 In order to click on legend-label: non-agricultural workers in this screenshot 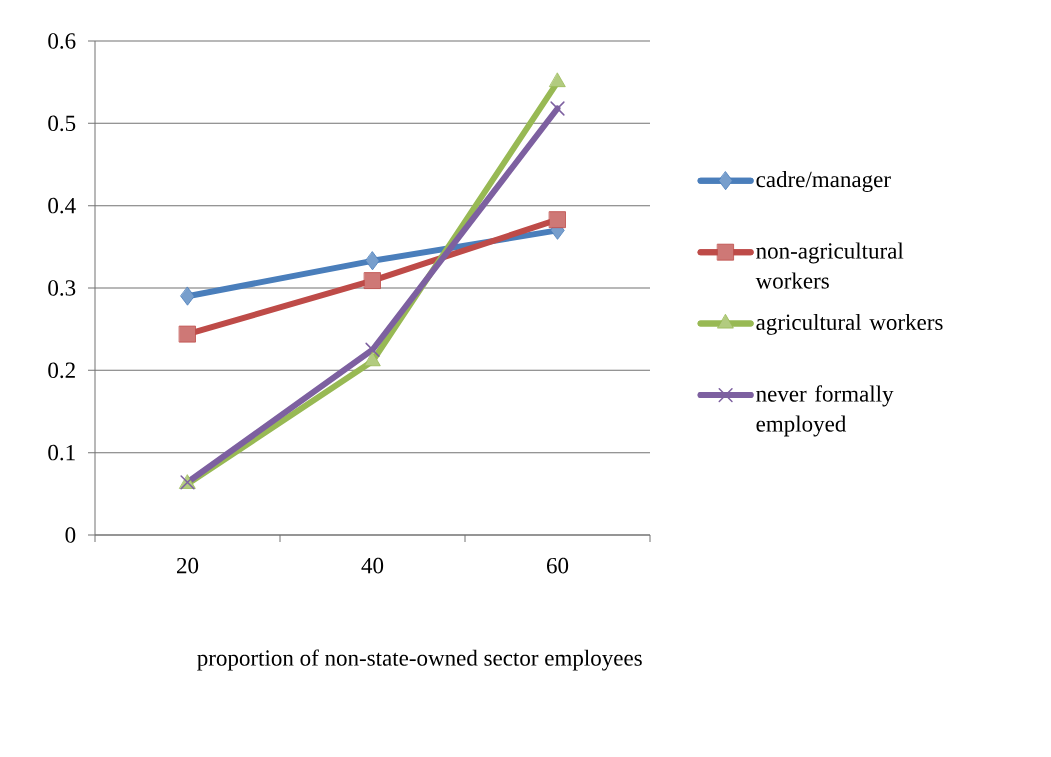, I will do `click(829, 265)`.